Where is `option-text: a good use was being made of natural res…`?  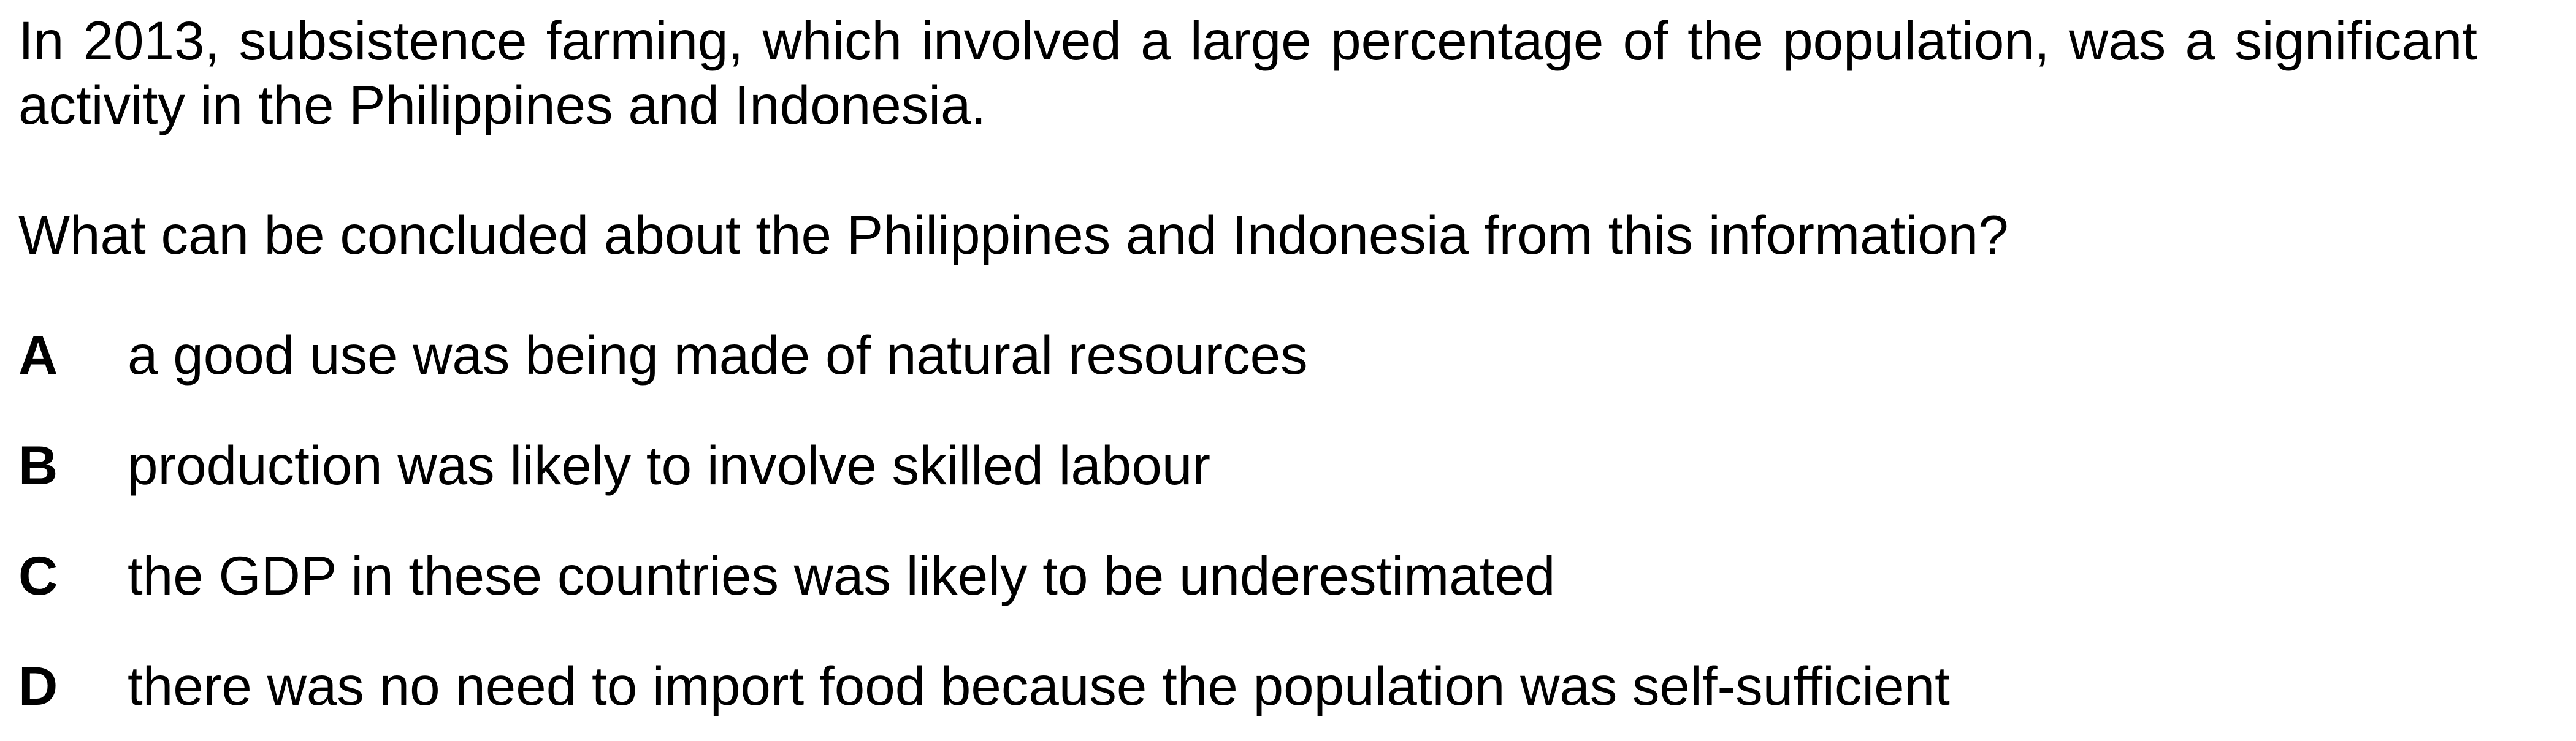 option-text: a good use was being made of natural res… is located at coordinates (718, 355).